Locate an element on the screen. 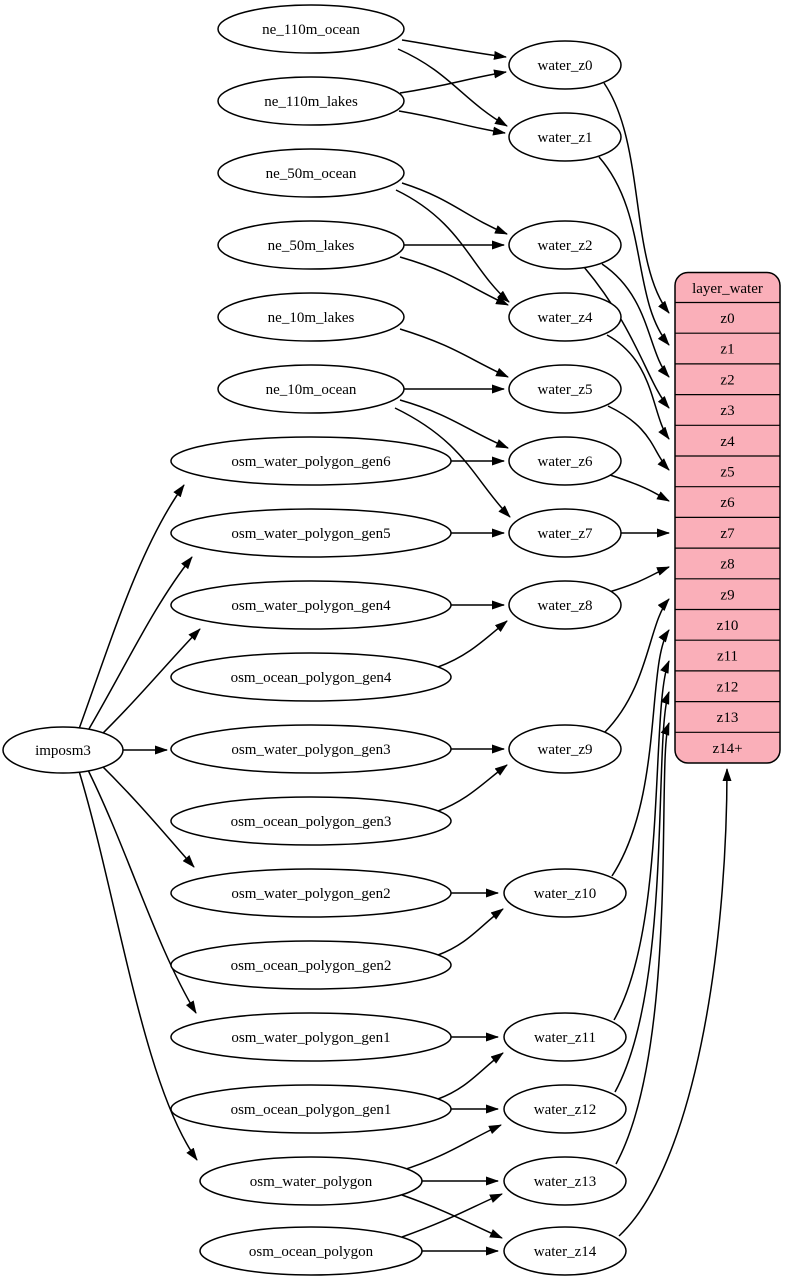  node-label: osm_water_polygon_gen4 is located at coordinates (311, 606).